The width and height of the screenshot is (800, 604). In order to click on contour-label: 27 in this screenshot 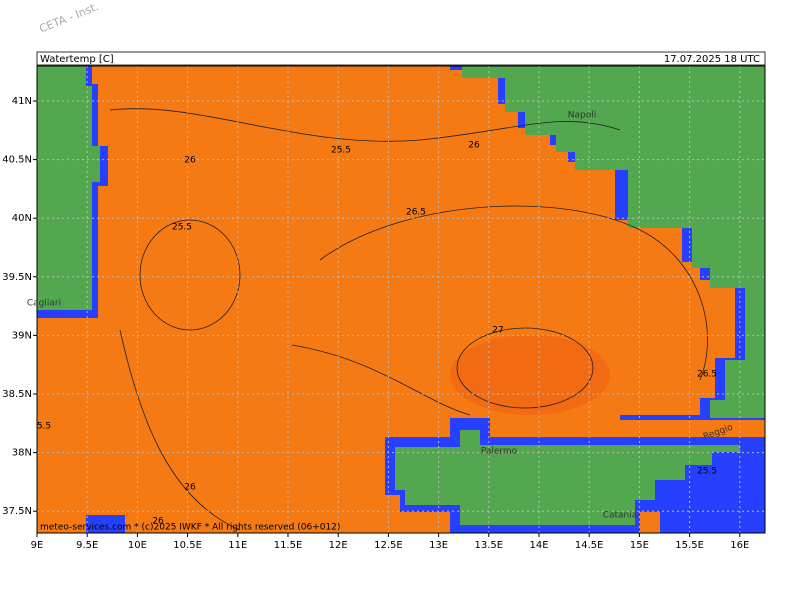, I will do `click(497, 331)`.